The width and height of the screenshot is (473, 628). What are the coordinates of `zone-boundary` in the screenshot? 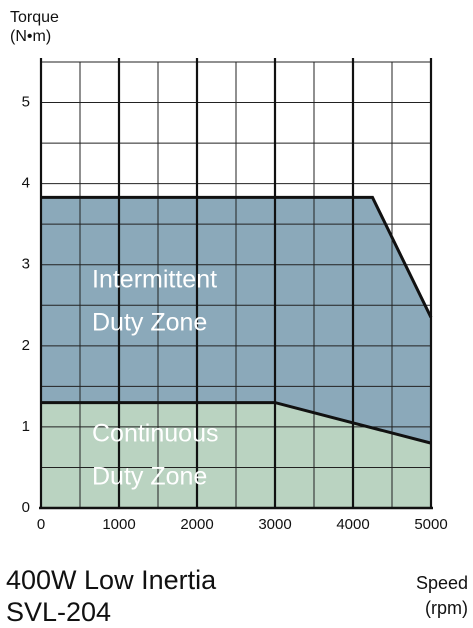 It's located at (236, 423).